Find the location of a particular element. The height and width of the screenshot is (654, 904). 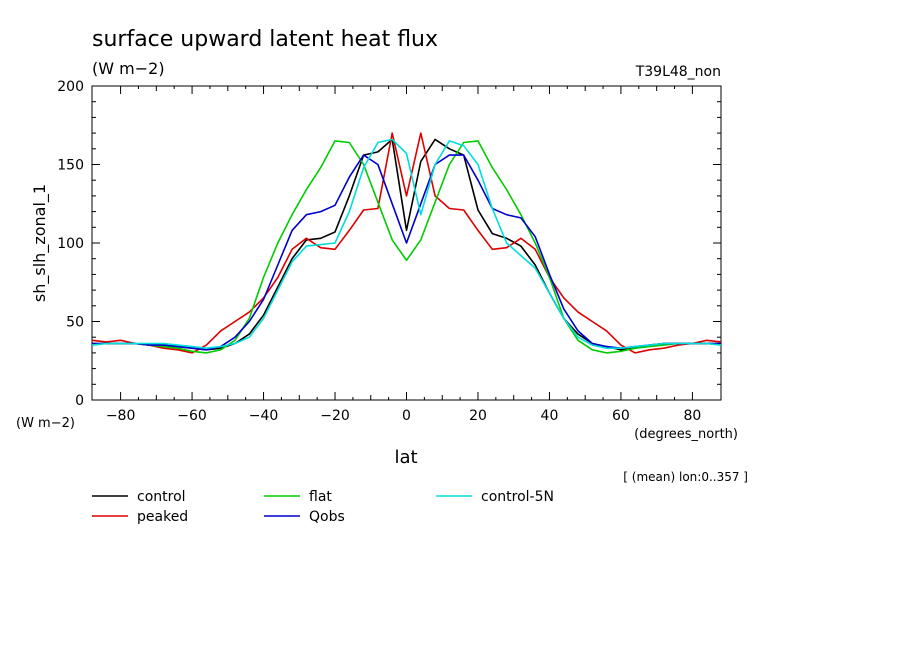

y-tick-label: 100 is located at coordinates (70, 244).